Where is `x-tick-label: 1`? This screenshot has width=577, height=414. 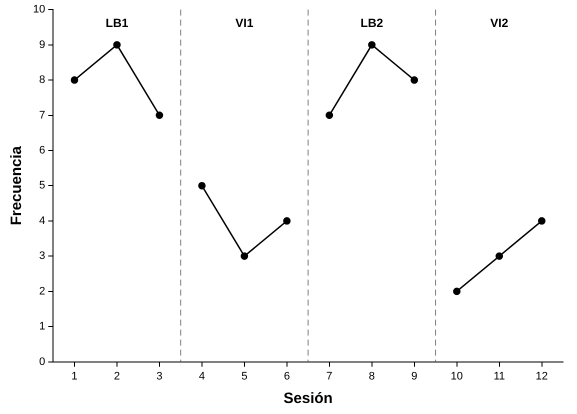 x-tick-label: 1 is located at coordinates (74, 376).